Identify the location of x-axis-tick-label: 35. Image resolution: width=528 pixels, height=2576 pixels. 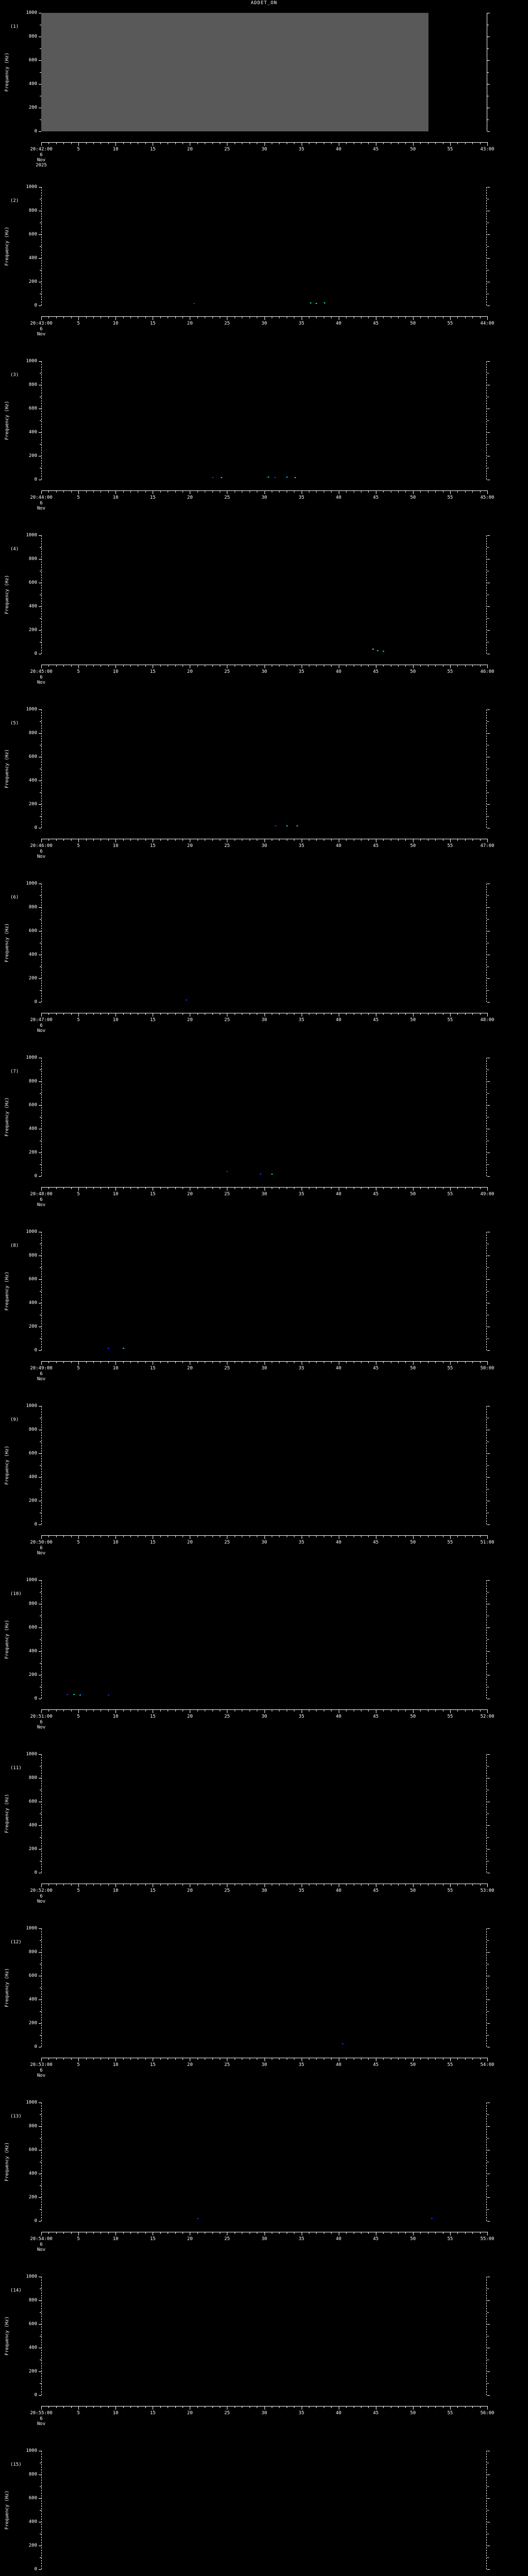
(301, 497).